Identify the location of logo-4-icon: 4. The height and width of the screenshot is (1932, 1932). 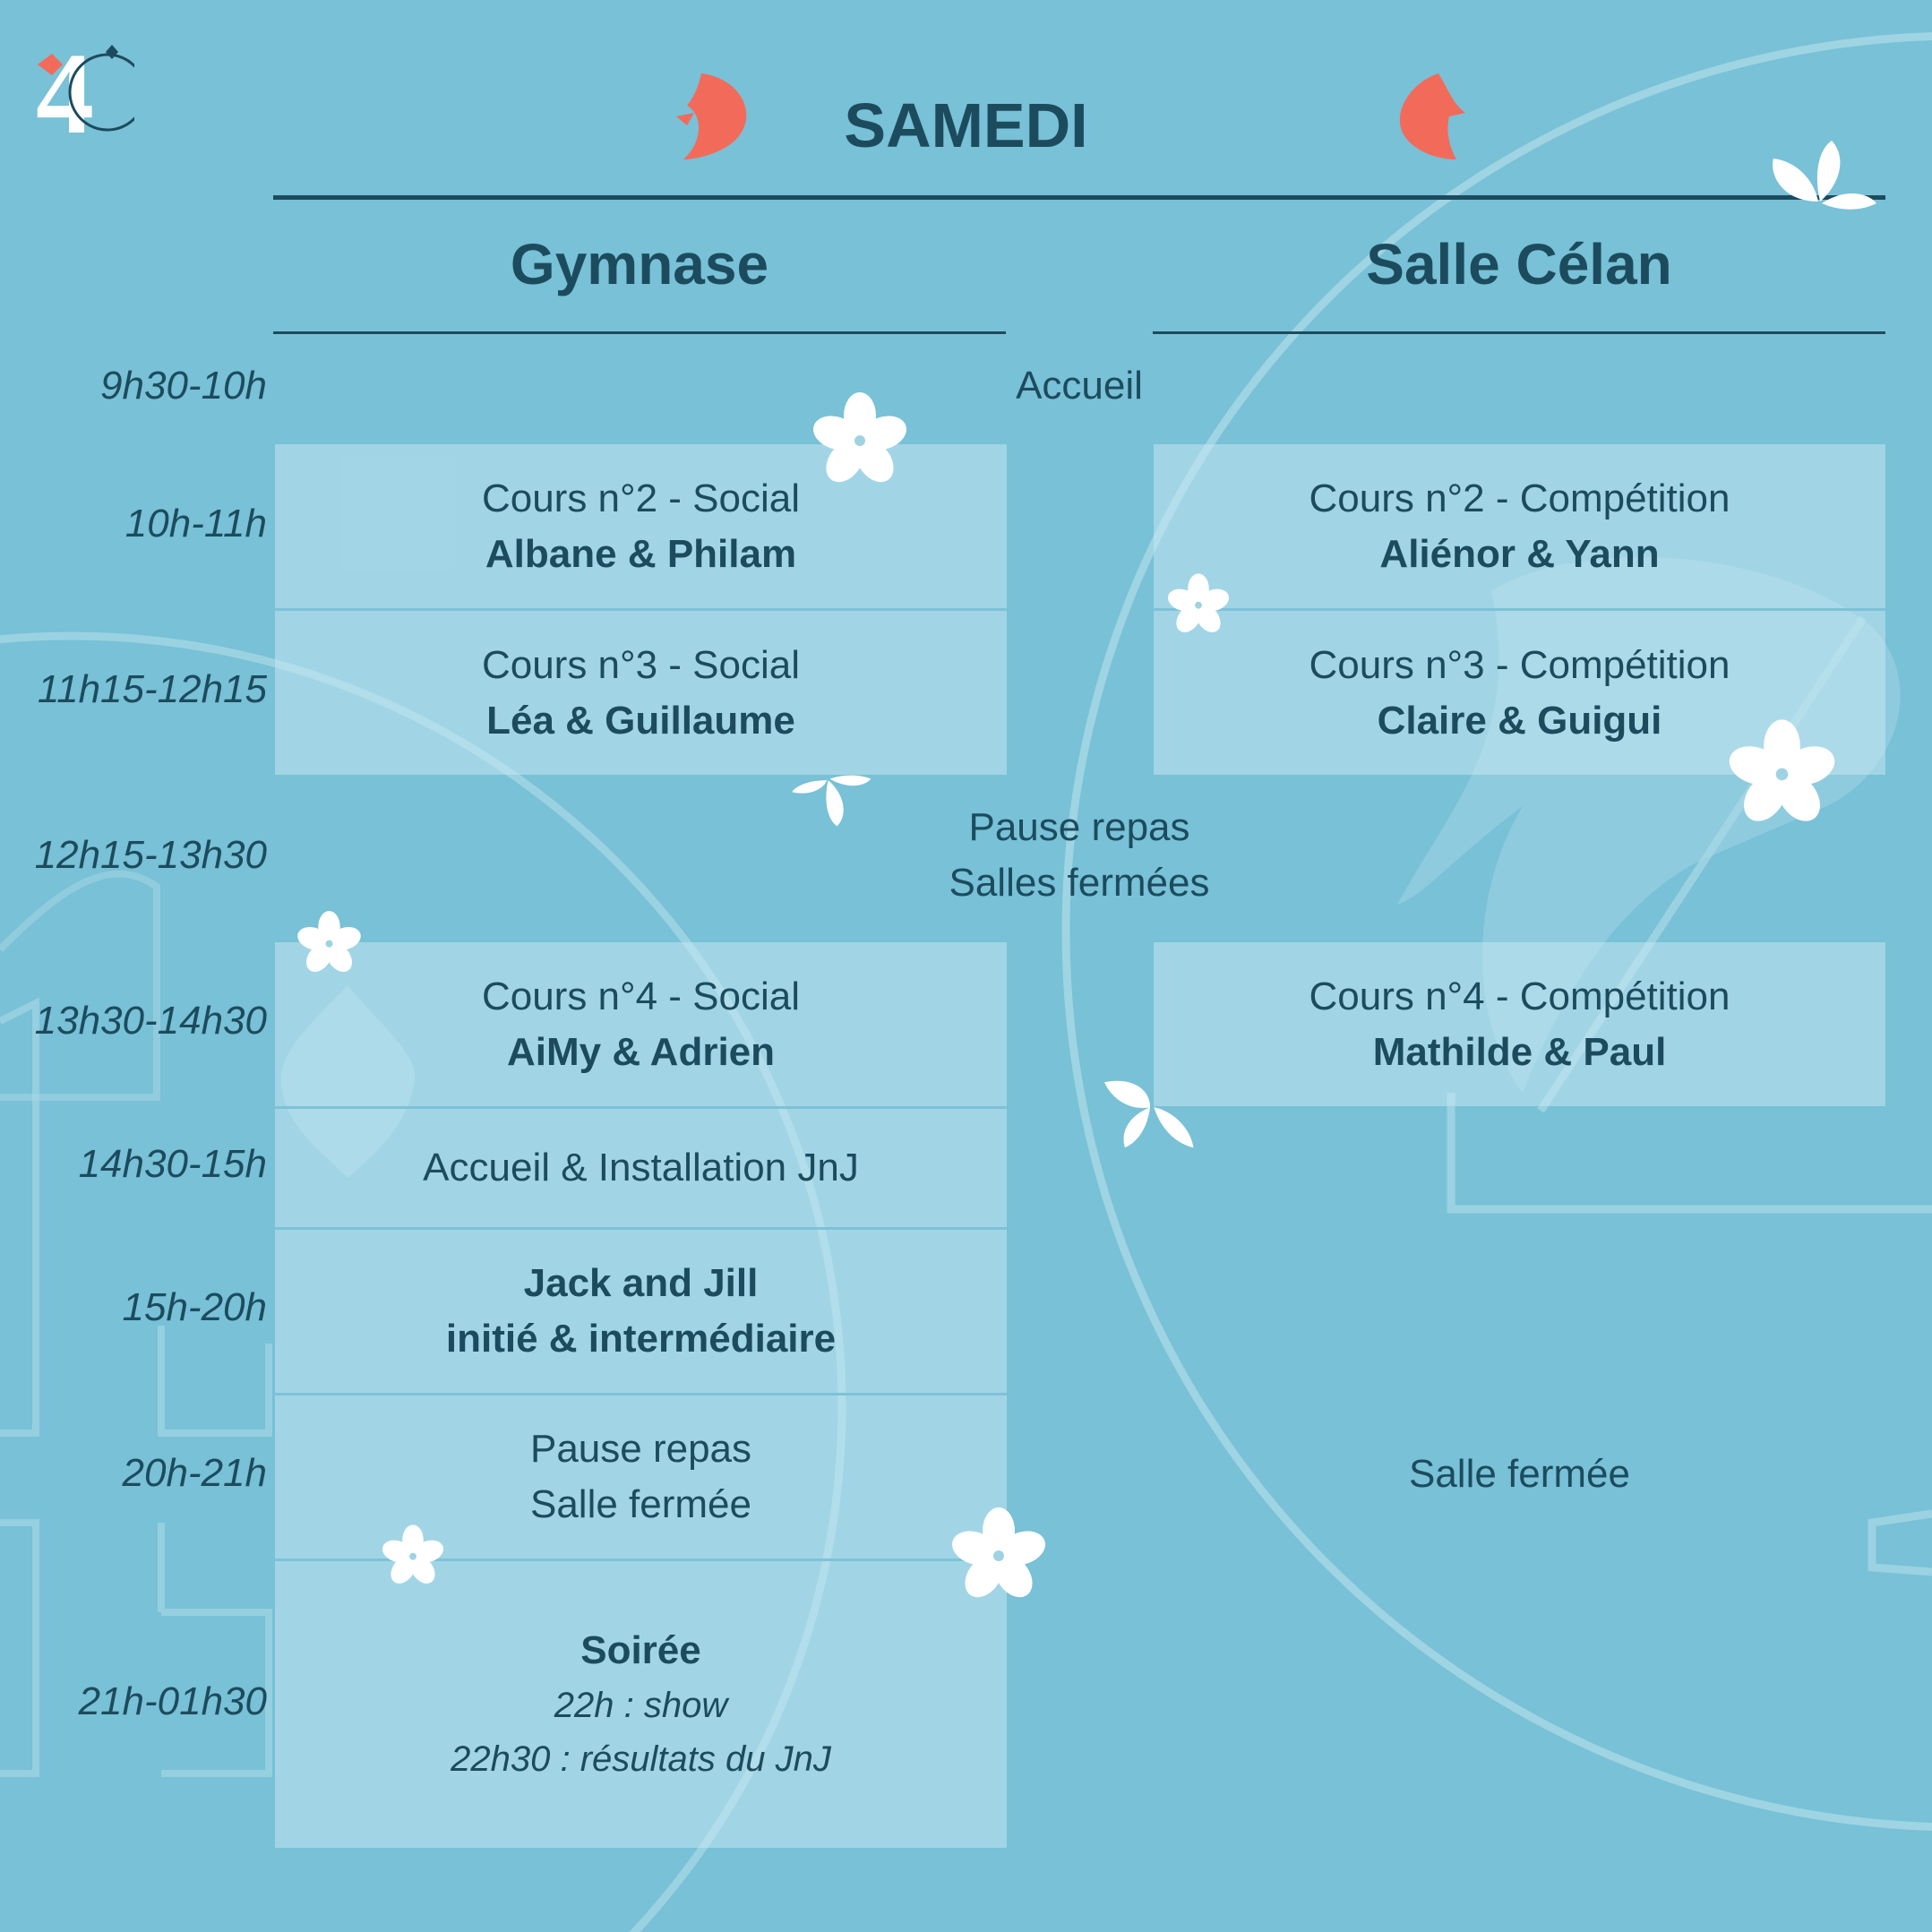
(87, 88).